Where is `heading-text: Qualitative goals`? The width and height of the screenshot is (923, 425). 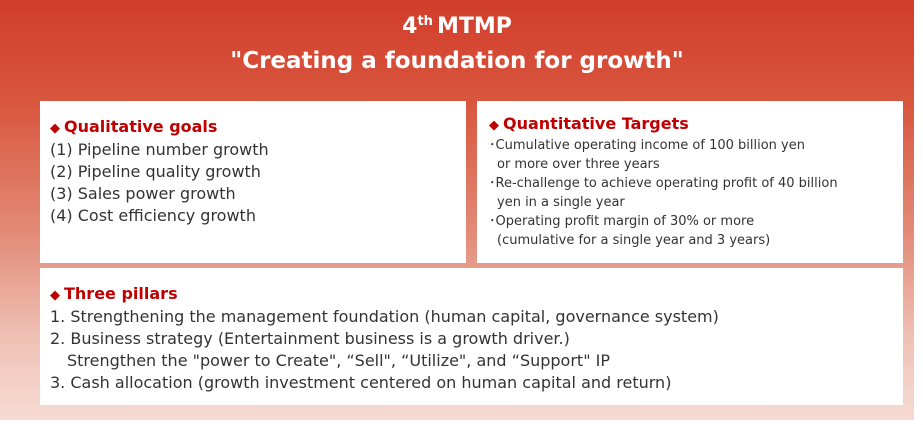
heading-text: Qualitative goals is located at coordinates (141, 126).